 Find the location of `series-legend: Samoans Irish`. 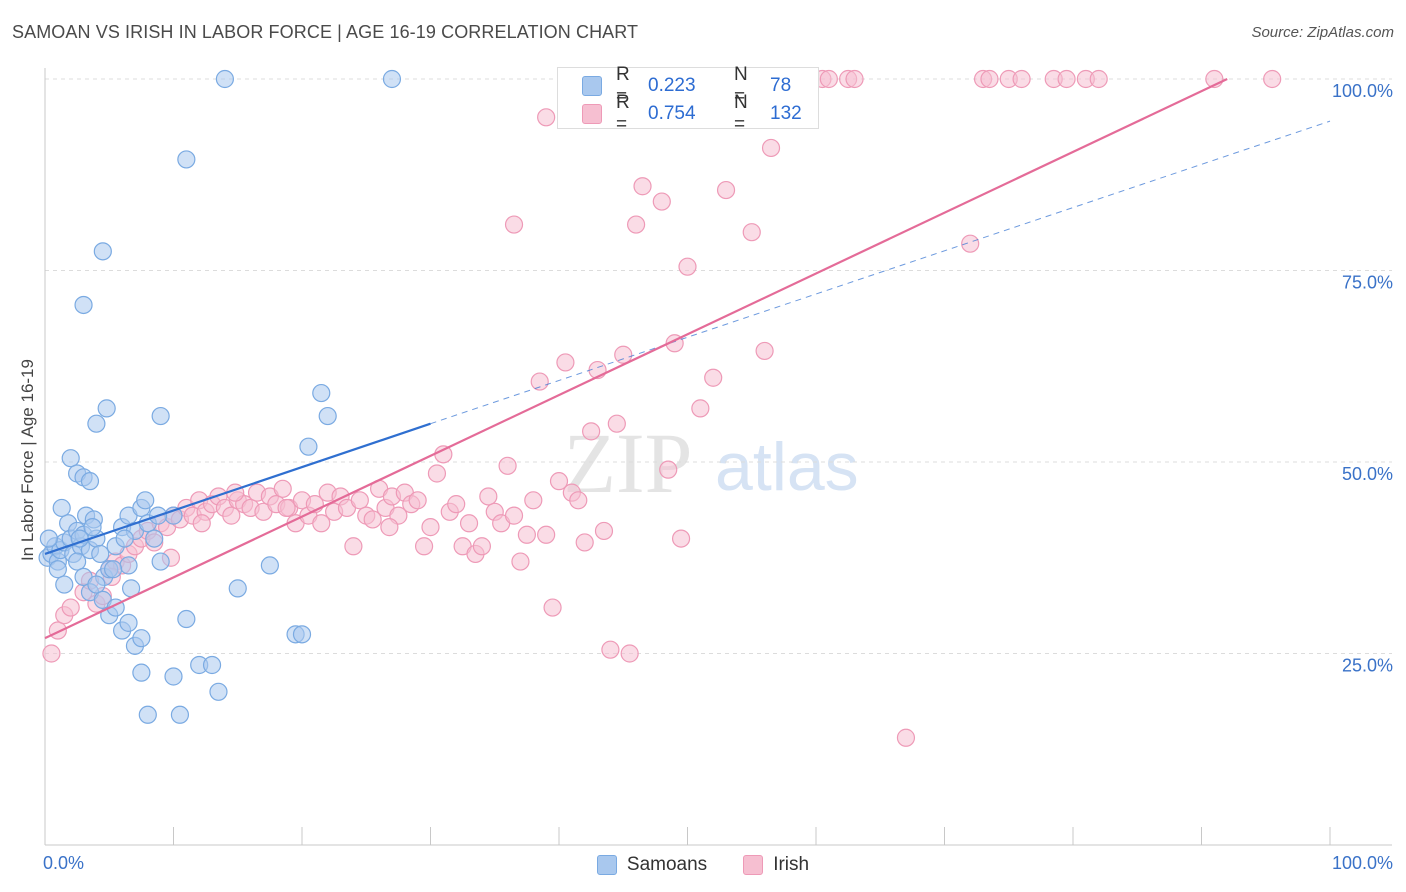

series-legend: Samoans Irish is located at coordinates (703, 865).